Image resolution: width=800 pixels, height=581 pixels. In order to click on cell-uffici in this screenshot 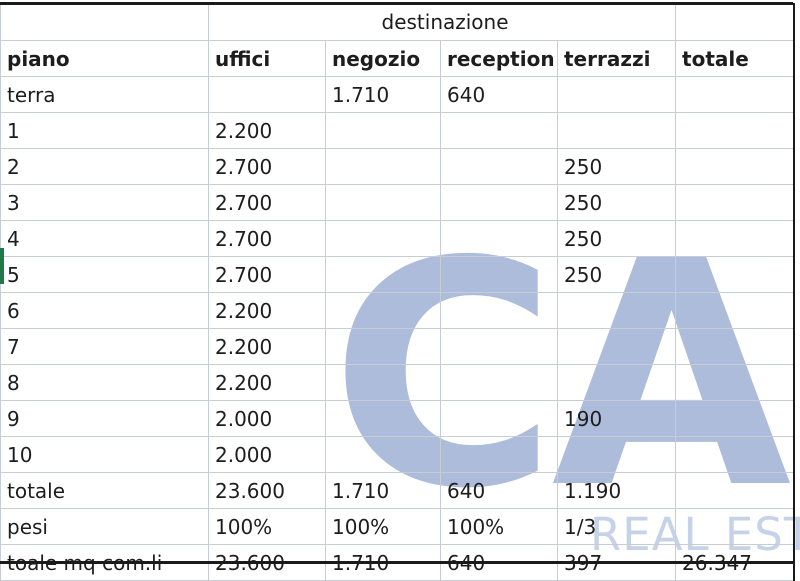, I will do `click(267, 94)`.